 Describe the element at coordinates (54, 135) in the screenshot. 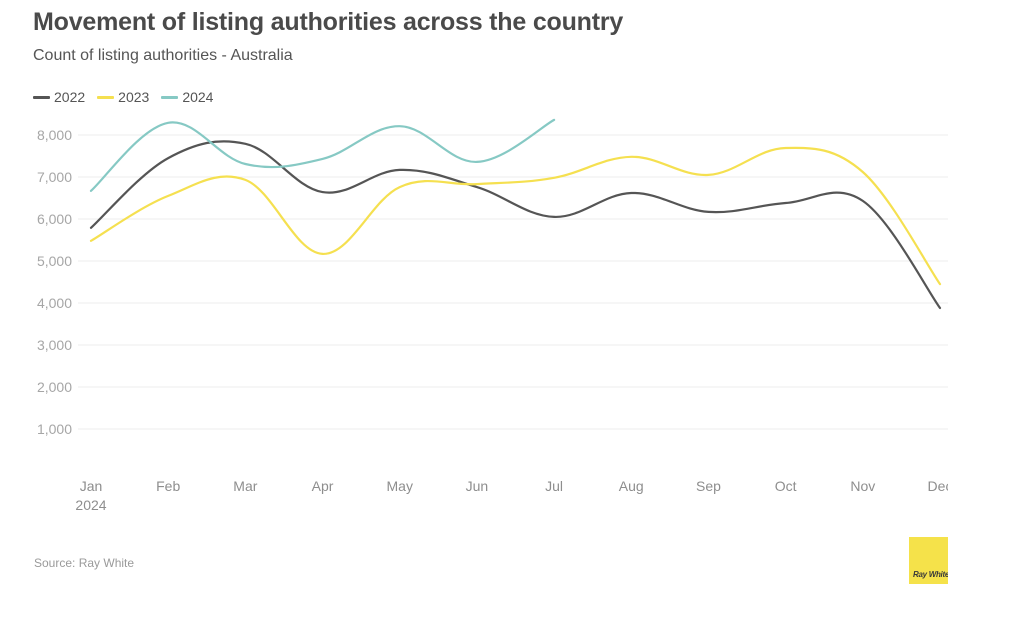

I see `y-tick-label: 8,000` at that location.